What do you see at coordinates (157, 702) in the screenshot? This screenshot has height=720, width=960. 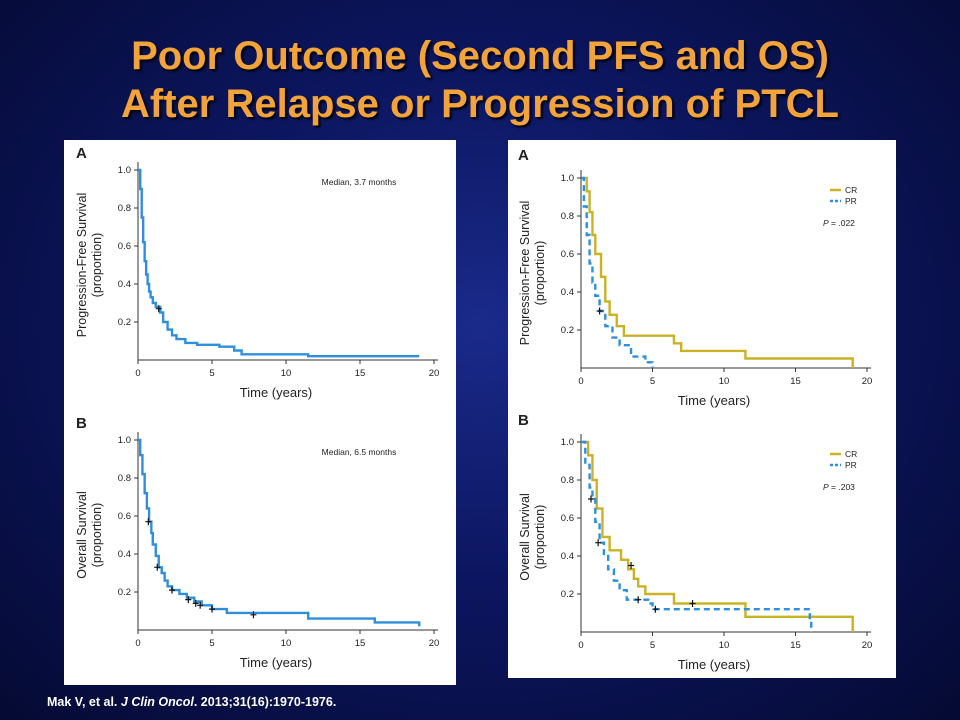 I see `citation-journal: J Clin Oncol` at bounding box center [157, 702].